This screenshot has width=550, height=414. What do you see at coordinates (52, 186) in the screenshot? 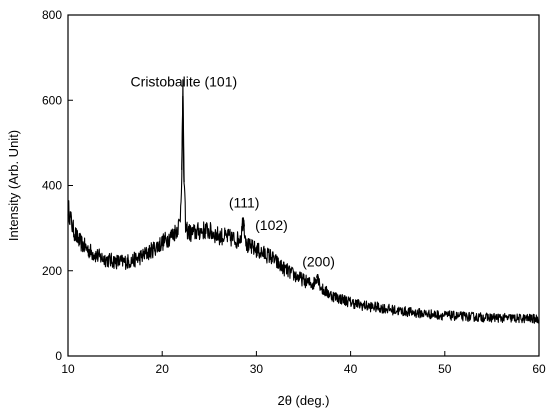
I see `y-tick-label: 400` at bounding box center [52, 186].